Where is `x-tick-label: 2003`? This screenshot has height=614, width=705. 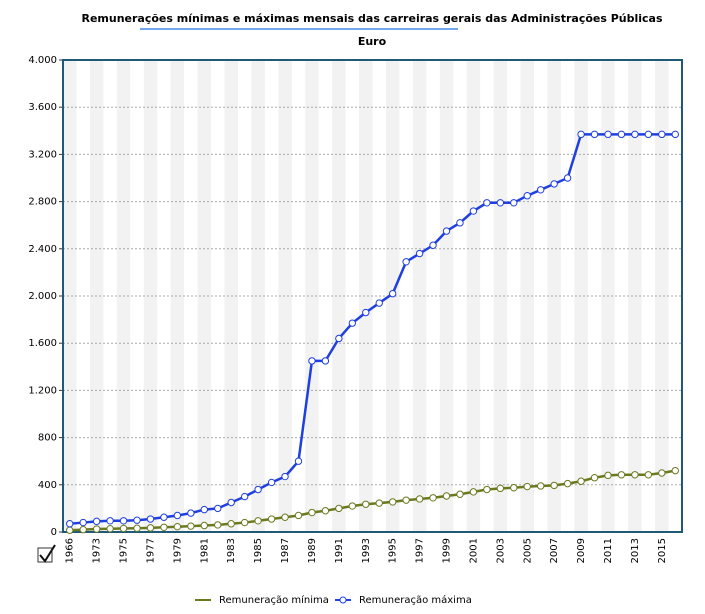
x-tick-label: 2003 is located at coordinates (500, 550).